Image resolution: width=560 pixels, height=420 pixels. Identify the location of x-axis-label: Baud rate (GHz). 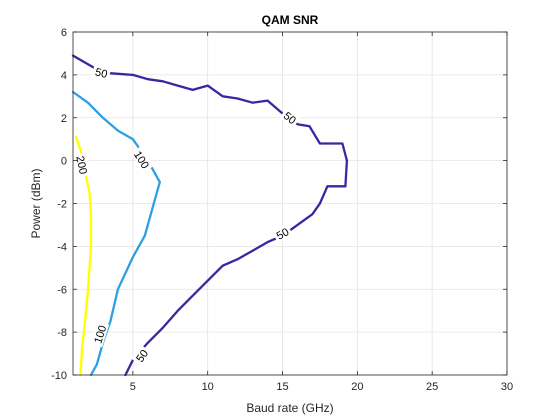
(289, 408).